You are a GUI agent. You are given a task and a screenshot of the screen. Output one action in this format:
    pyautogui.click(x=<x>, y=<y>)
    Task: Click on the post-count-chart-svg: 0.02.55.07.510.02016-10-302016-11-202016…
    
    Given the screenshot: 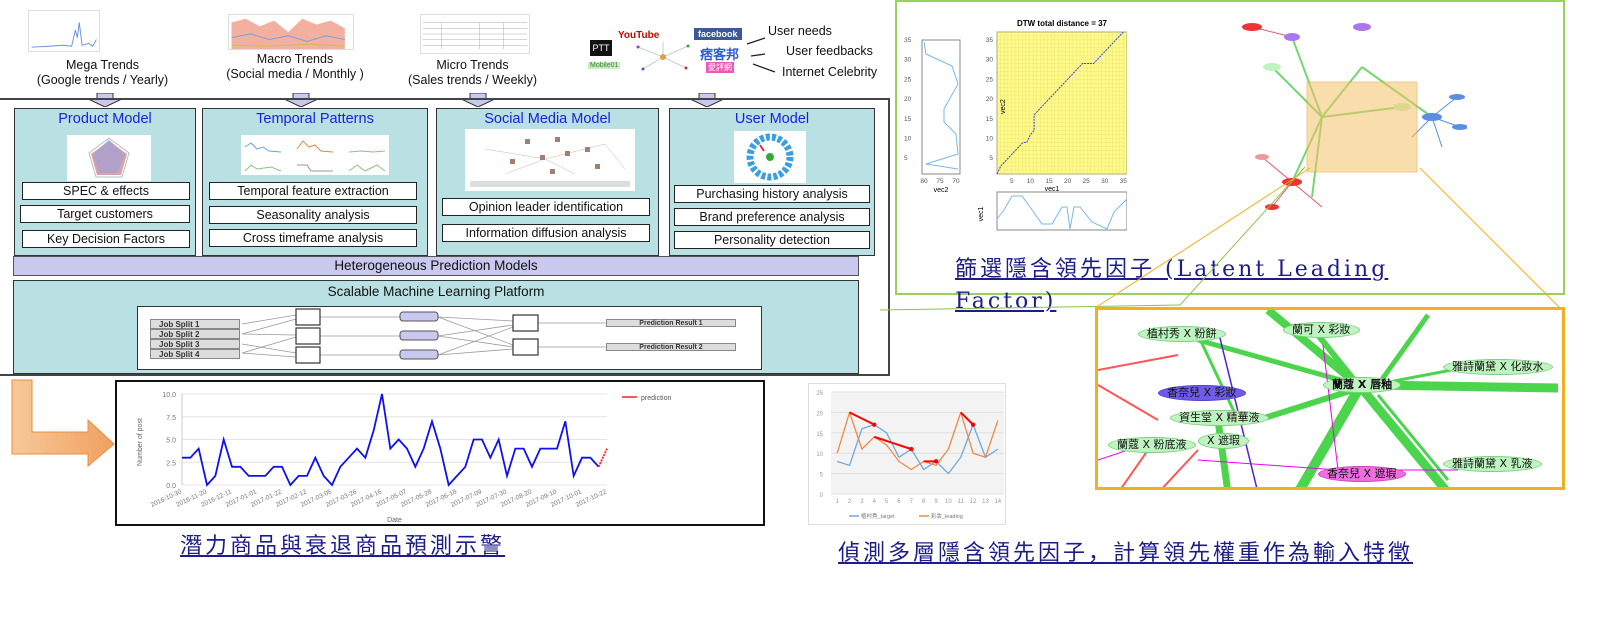 What is the action you would take?
    pyautogui.click(x=404, y=458)
    